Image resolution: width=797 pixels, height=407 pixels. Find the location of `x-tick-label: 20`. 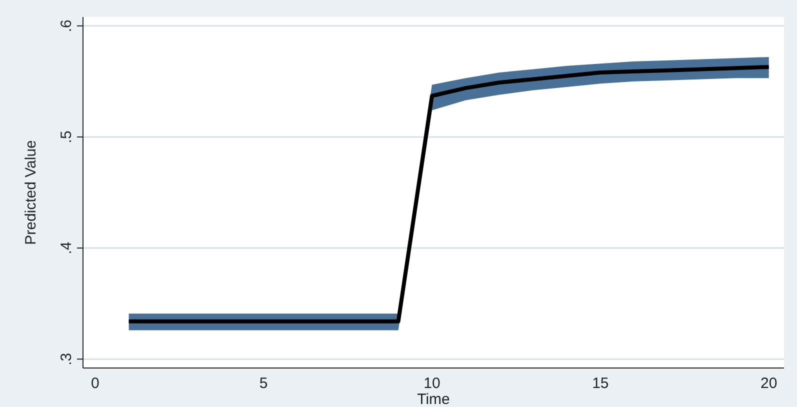

x-tick-label: 20 is located at coordinates (769, 383).